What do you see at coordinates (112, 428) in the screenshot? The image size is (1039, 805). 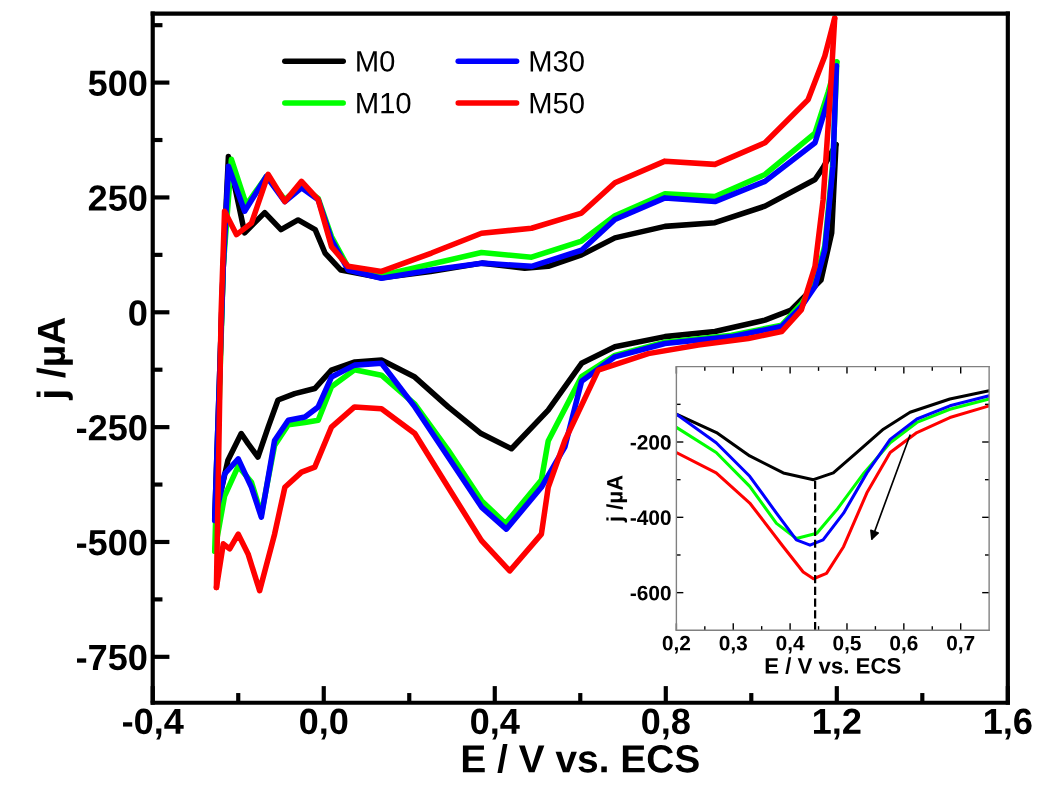 I see `y-tick-label: -250` at bounding box center [112, 428].